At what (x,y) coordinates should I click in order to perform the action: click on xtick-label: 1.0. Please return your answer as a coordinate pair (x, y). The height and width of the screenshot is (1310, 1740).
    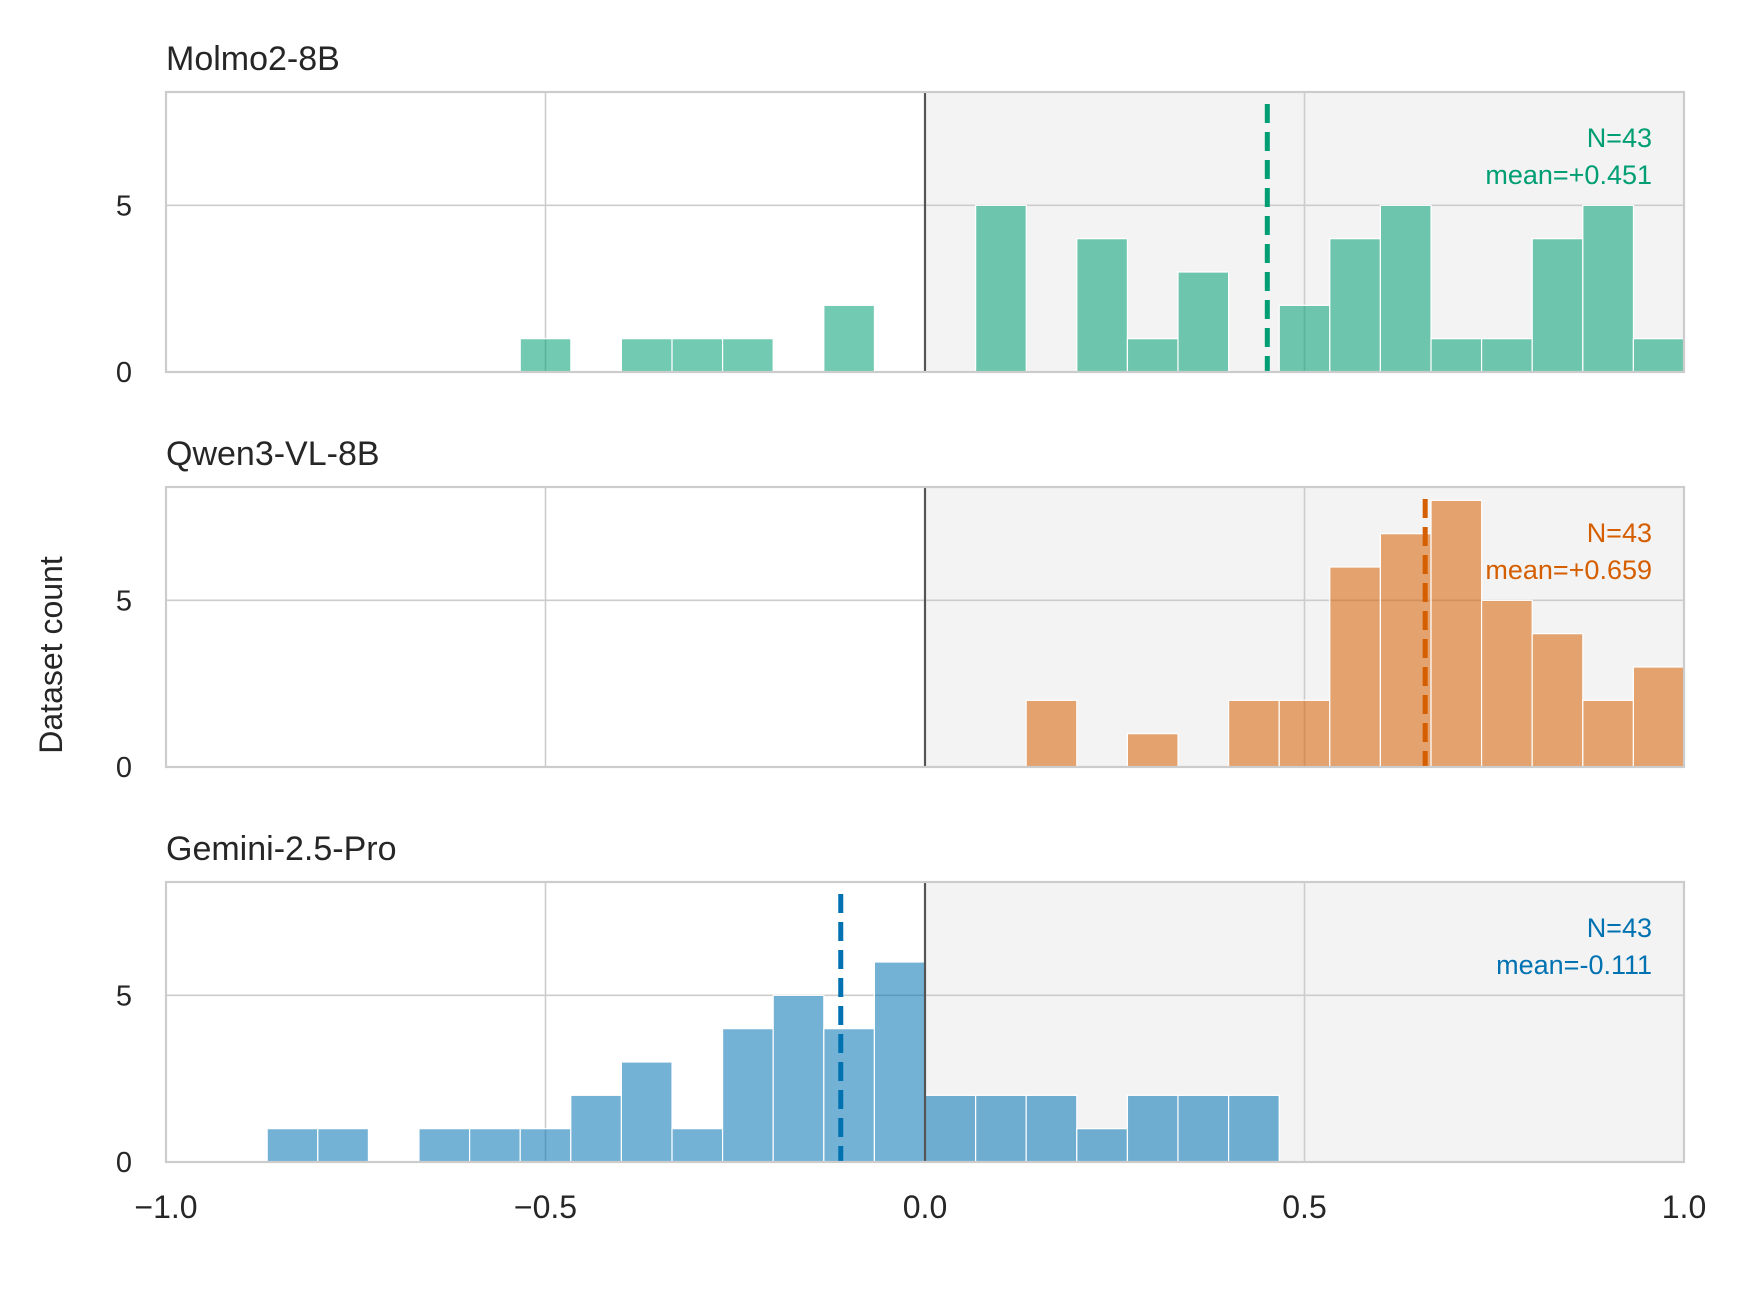
    Looking at the image, I should click on (1684, 1207).